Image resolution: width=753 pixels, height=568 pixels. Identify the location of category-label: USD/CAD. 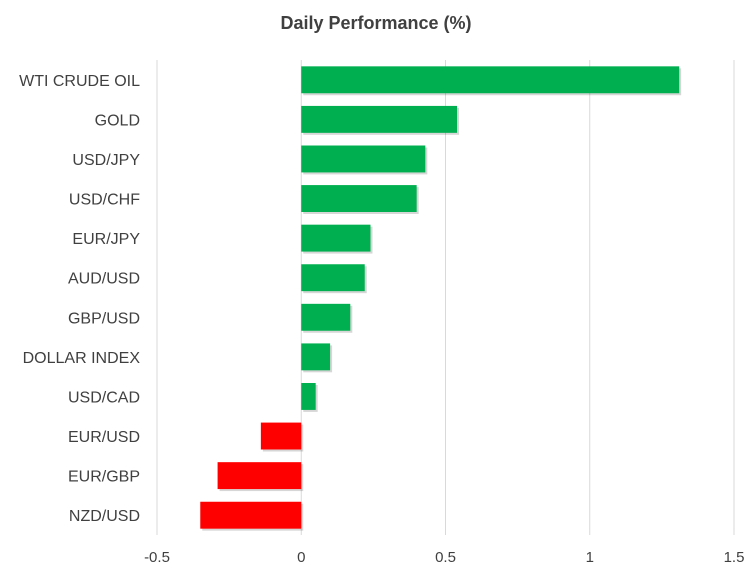
(104, 397).